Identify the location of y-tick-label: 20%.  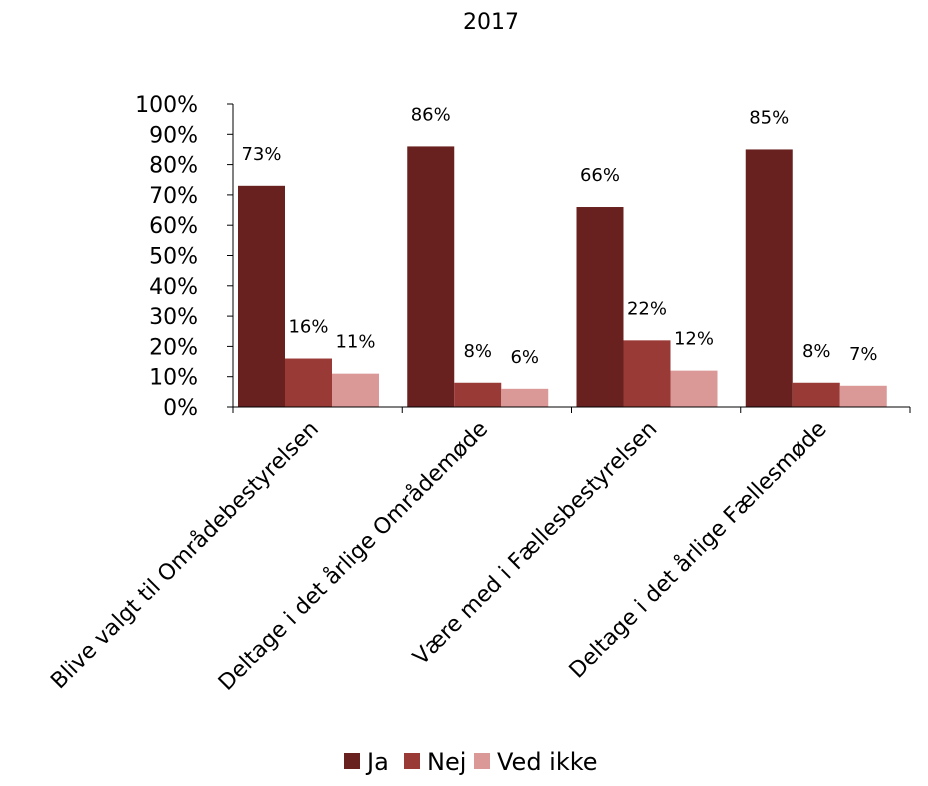
(173, 347).